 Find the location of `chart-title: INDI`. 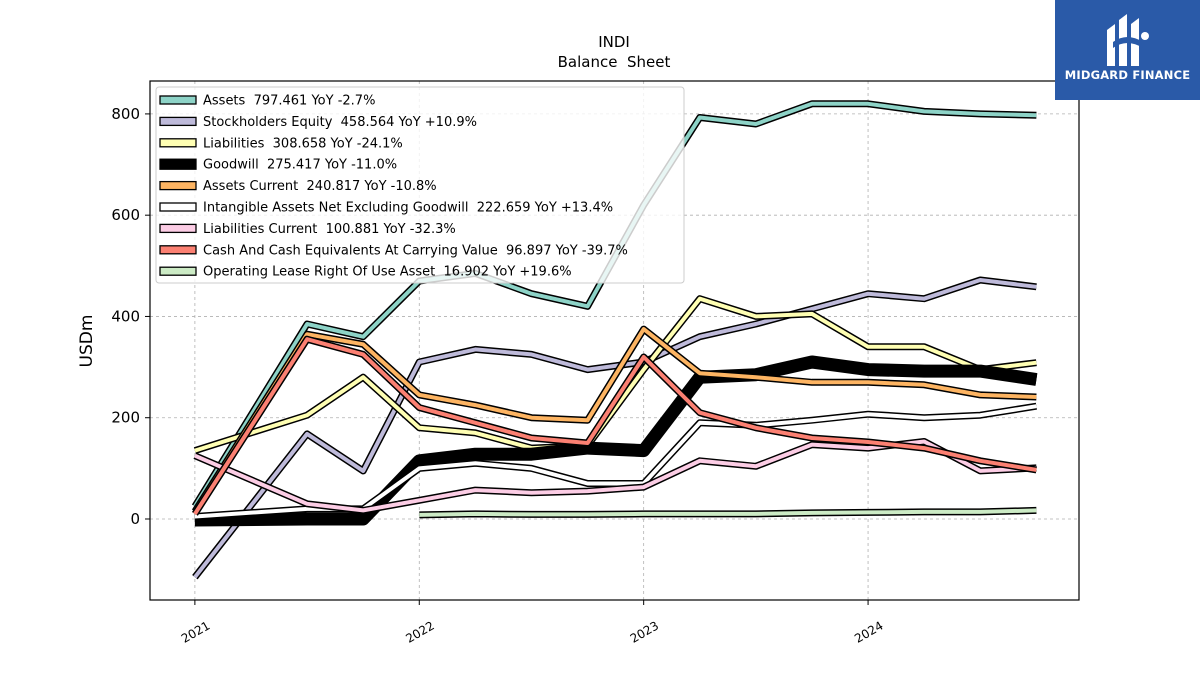

chart-title: INDI is located at coordinates (614, 42).